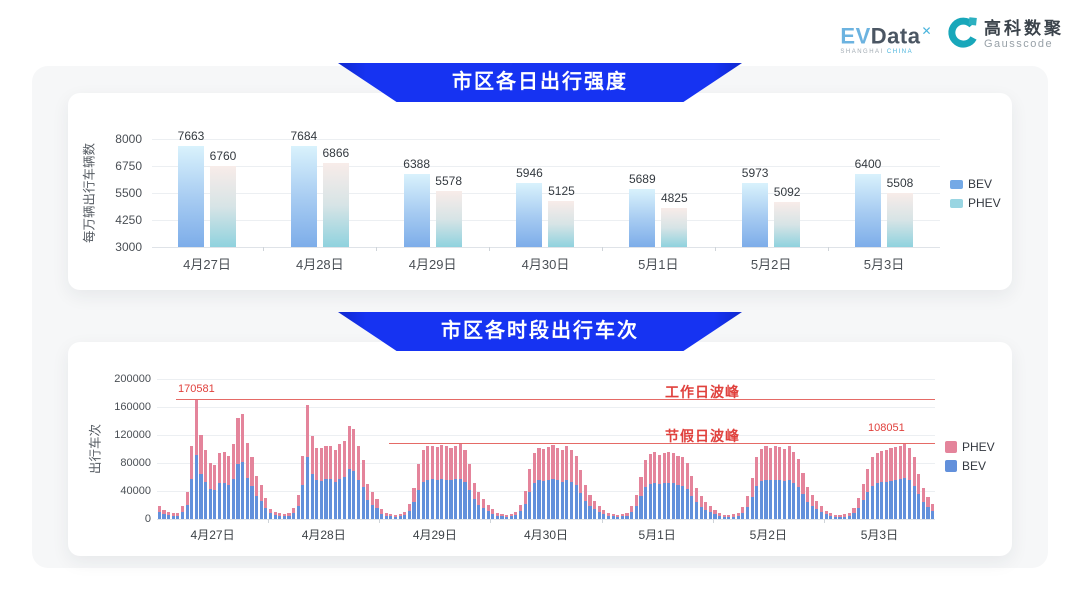 The height and width of the screenshot is (608, 1080). I want to click on bar-value-label: 5092, so click(787, 191).